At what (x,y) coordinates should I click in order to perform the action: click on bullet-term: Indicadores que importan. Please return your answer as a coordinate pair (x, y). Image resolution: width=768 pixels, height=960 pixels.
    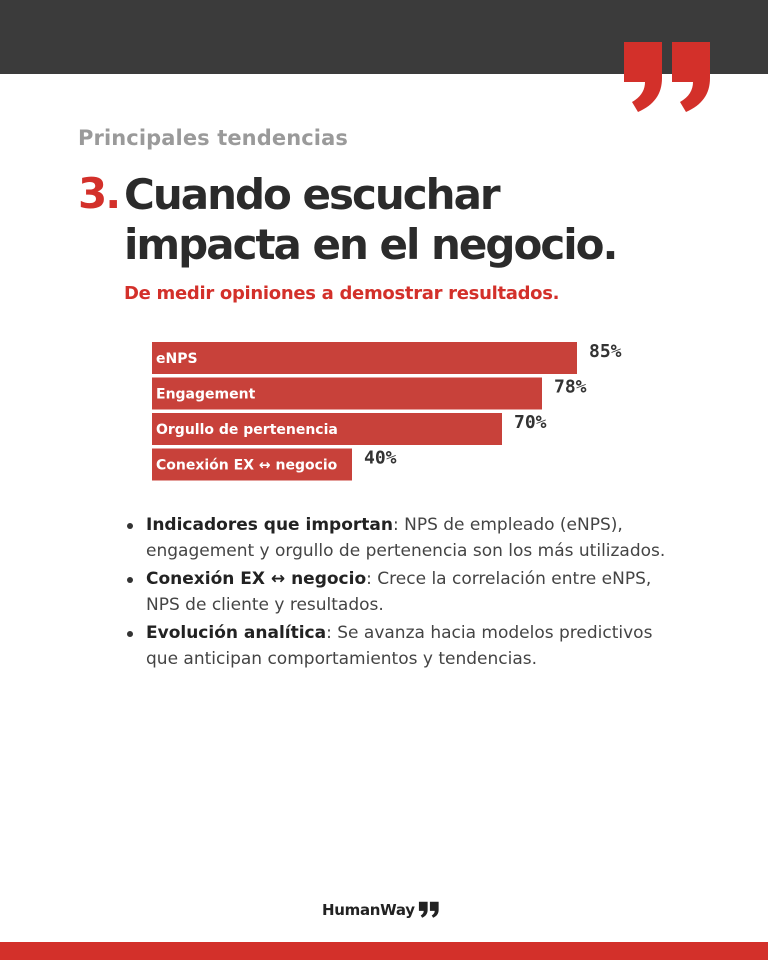
    Looking at the image, I should click on (269, 525).